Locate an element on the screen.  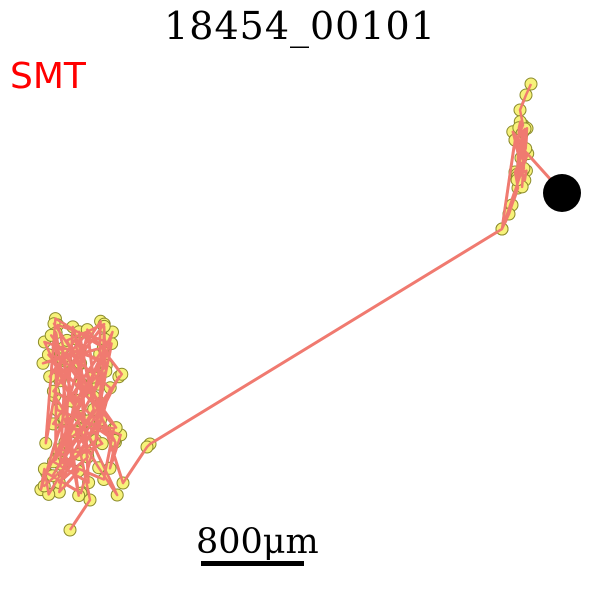
condition-tag: SMT is located at coordinates (48, 76).